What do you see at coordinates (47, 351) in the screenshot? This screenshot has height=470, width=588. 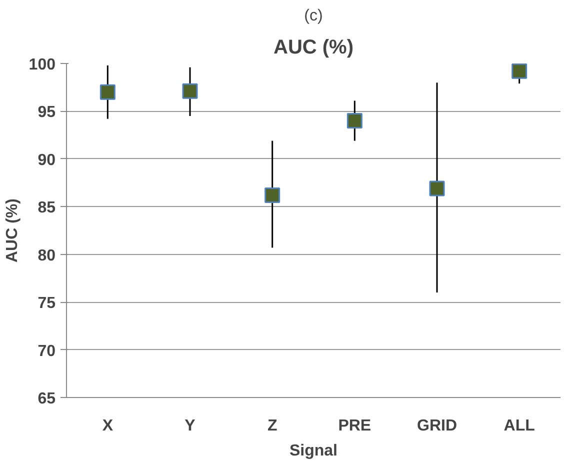 I see `y-tick-label: 70` at bounding box center [47, 351].